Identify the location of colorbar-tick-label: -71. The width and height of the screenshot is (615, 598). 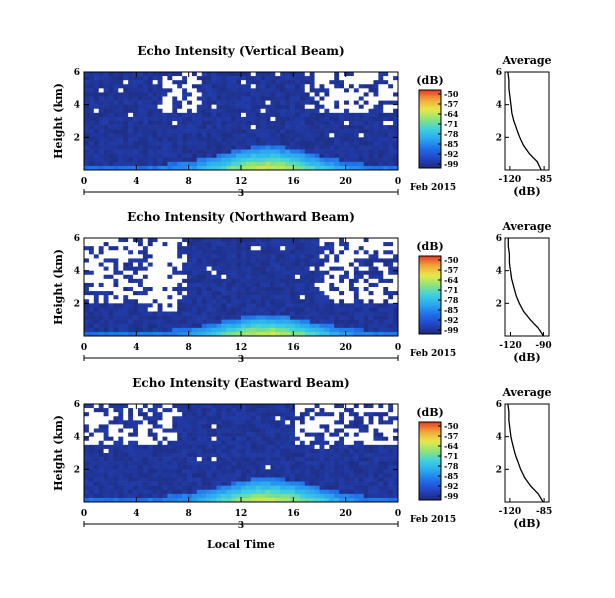
(451, 124).